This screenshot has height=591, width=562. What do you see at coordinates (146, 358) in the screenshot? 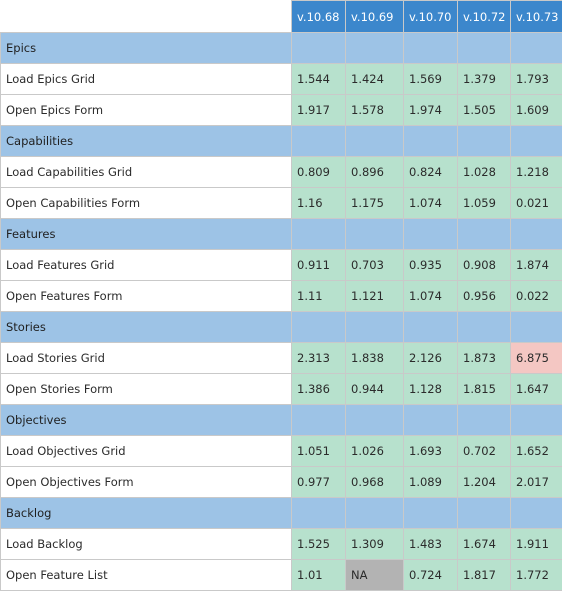
I see `row-label: Load Stories Grid` at bounding box center [146, 358].